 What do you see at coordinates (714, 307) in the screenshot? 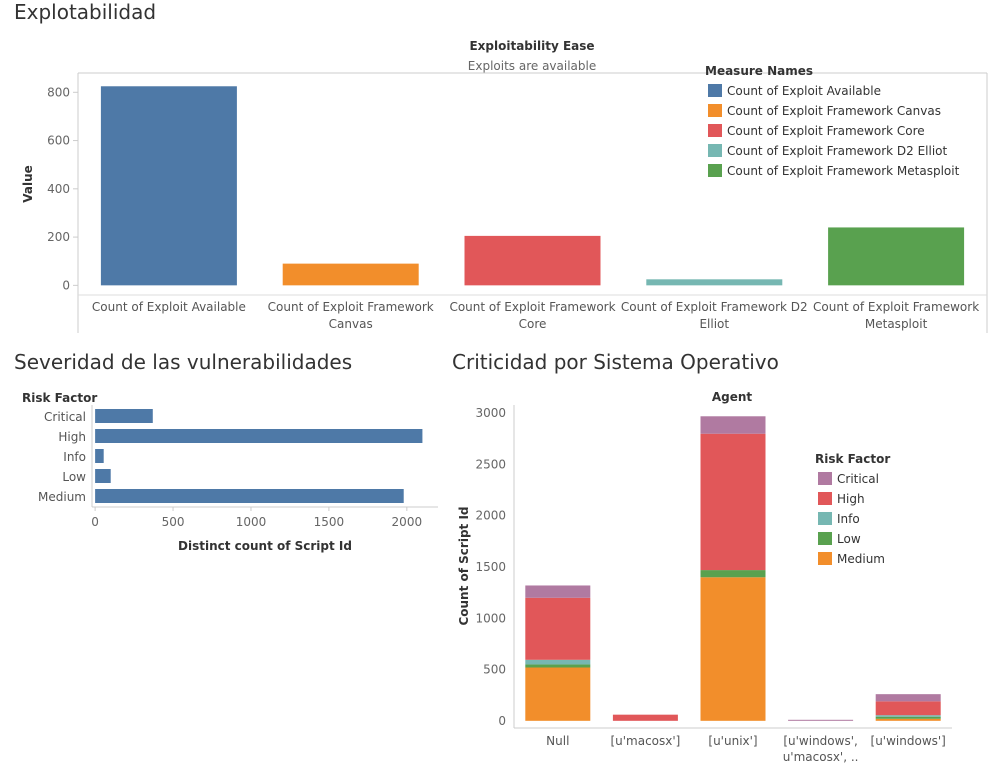
I see `x-tick-label: Count of Exploit Framework D2` at bounding box center [714, 307].